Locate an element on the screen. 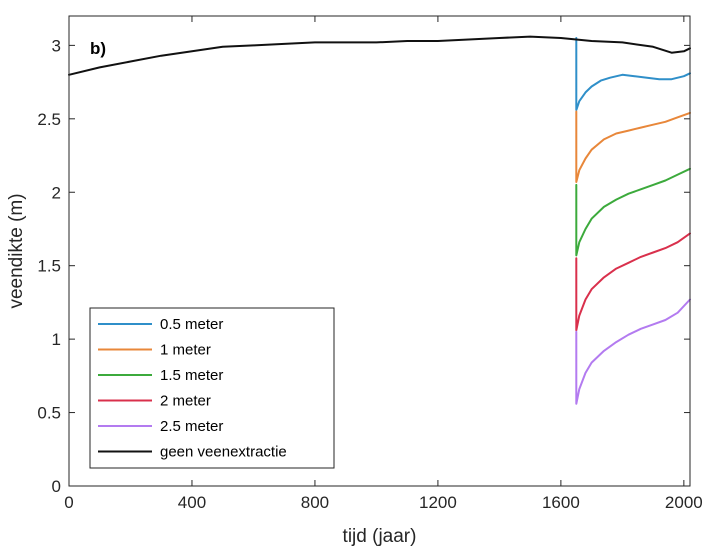 The width and height of the screenshot is (716, 552). legend-box is located at coordinates (212, 388).